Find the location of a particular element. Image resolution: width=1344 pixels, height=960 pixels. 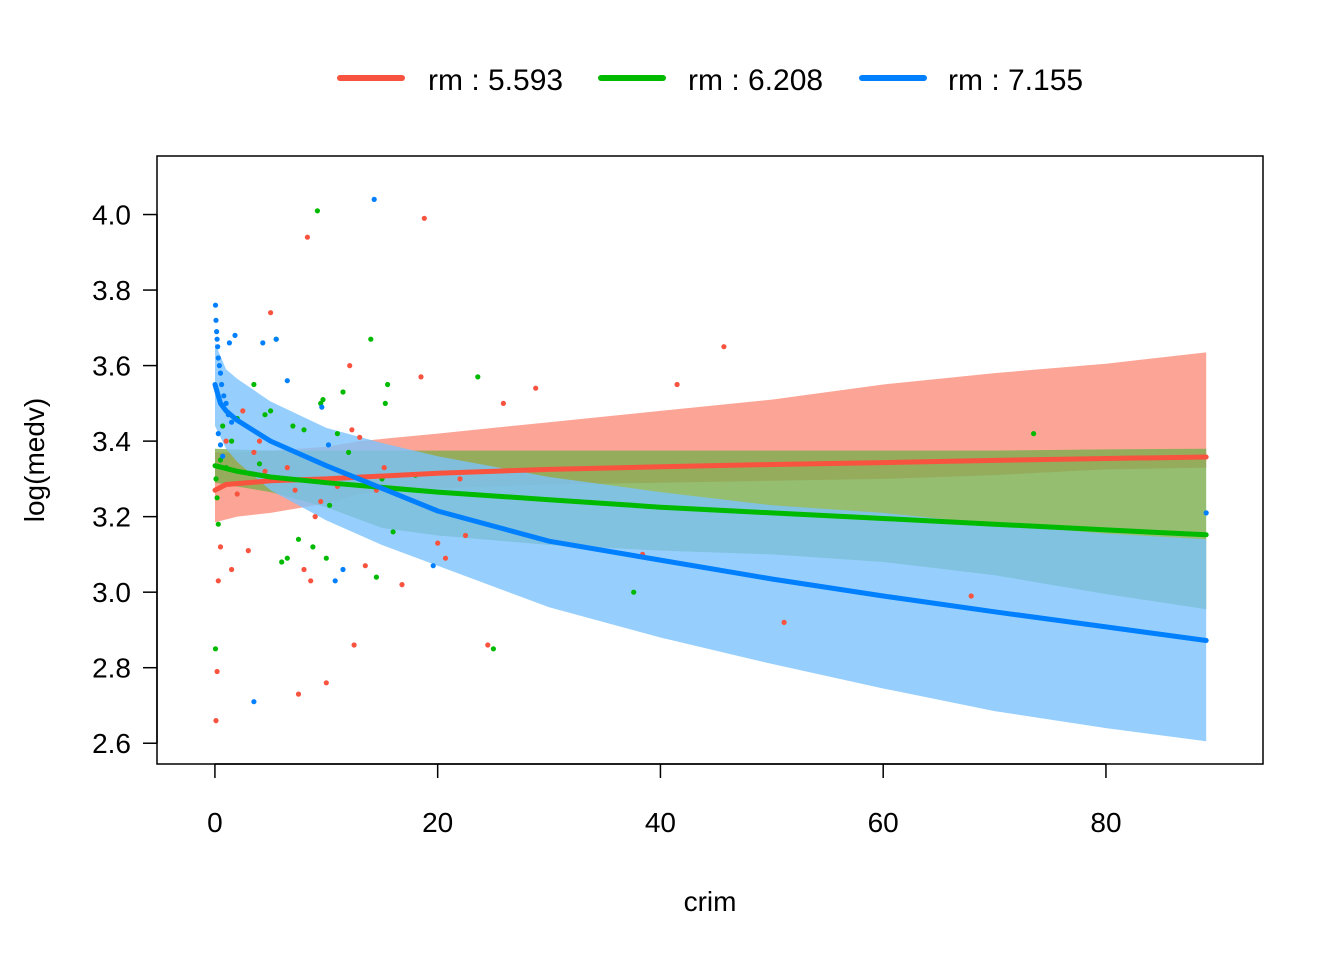

x-axis-title: crim is located at coordinates (710, 901).